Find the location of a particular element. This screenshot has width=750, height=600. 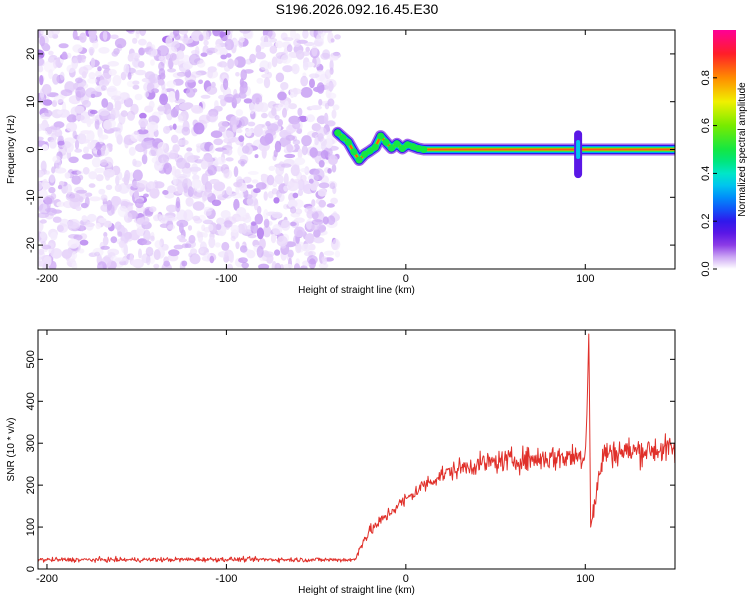

heatmap-y-tick-label: 20 is located at coordinates (31, 54).